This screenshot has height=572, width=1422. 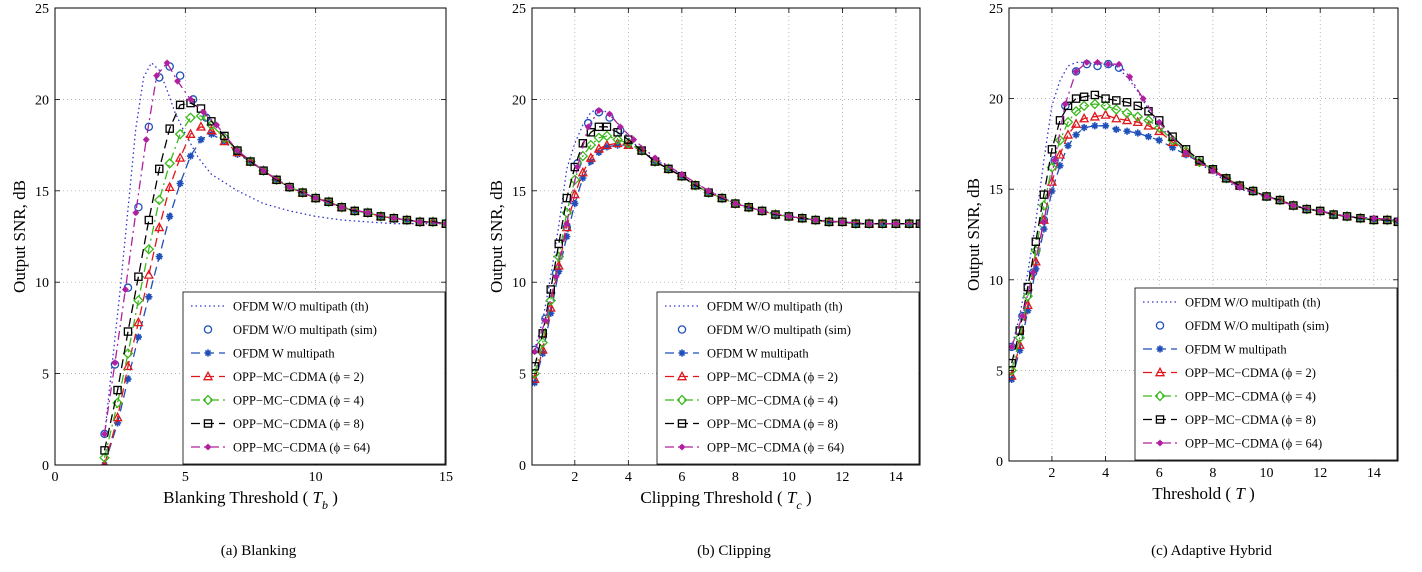 What do you see at coordinates (734, 551) in the screenshot?
I see `panel-caption: (b) Clipping` at bounding box center [734, 551].